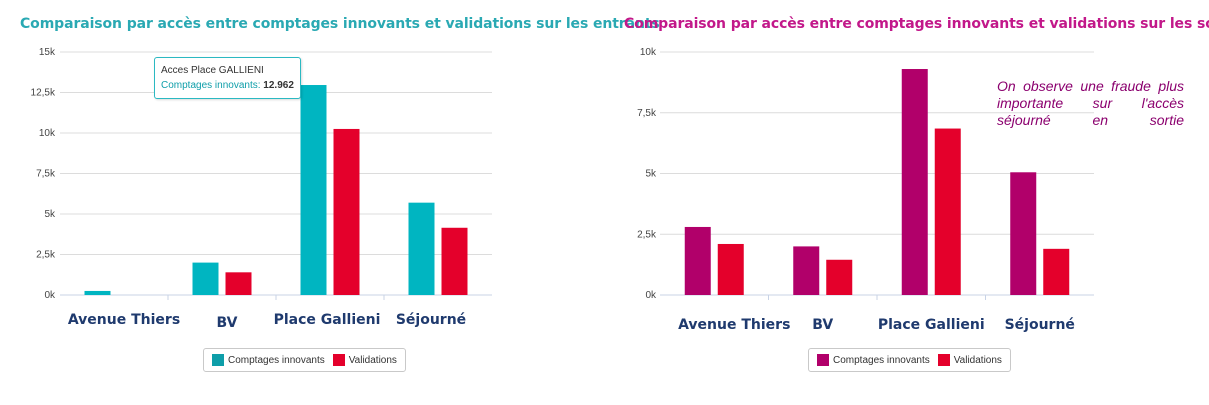 This screenshot has height=405, width=1209. Describe the element at coordinates (211, 85) in the screenshot. I see `tooltip-label: Comptages innovants:` at that location.